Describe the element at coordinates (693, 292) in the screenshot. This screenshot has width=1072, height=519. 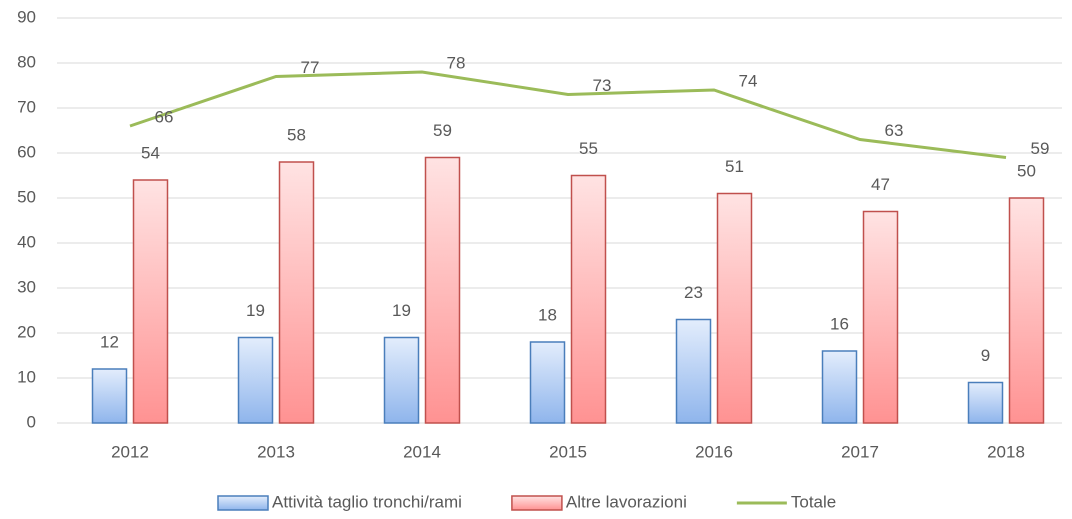
I see `data-label: 23` at that location.